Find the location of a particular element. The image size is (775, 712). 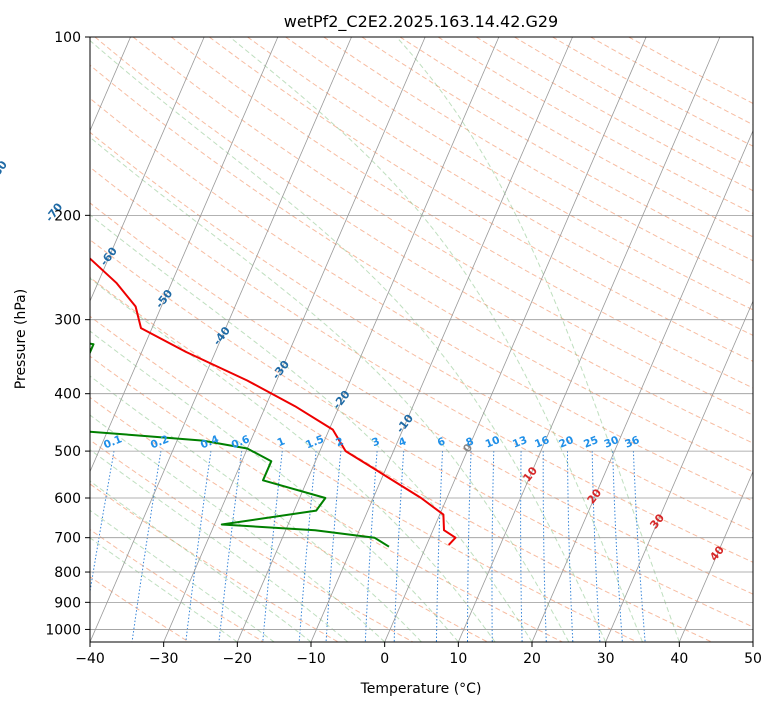

y-tick-label: 900 is located at coordinates (67, 603).